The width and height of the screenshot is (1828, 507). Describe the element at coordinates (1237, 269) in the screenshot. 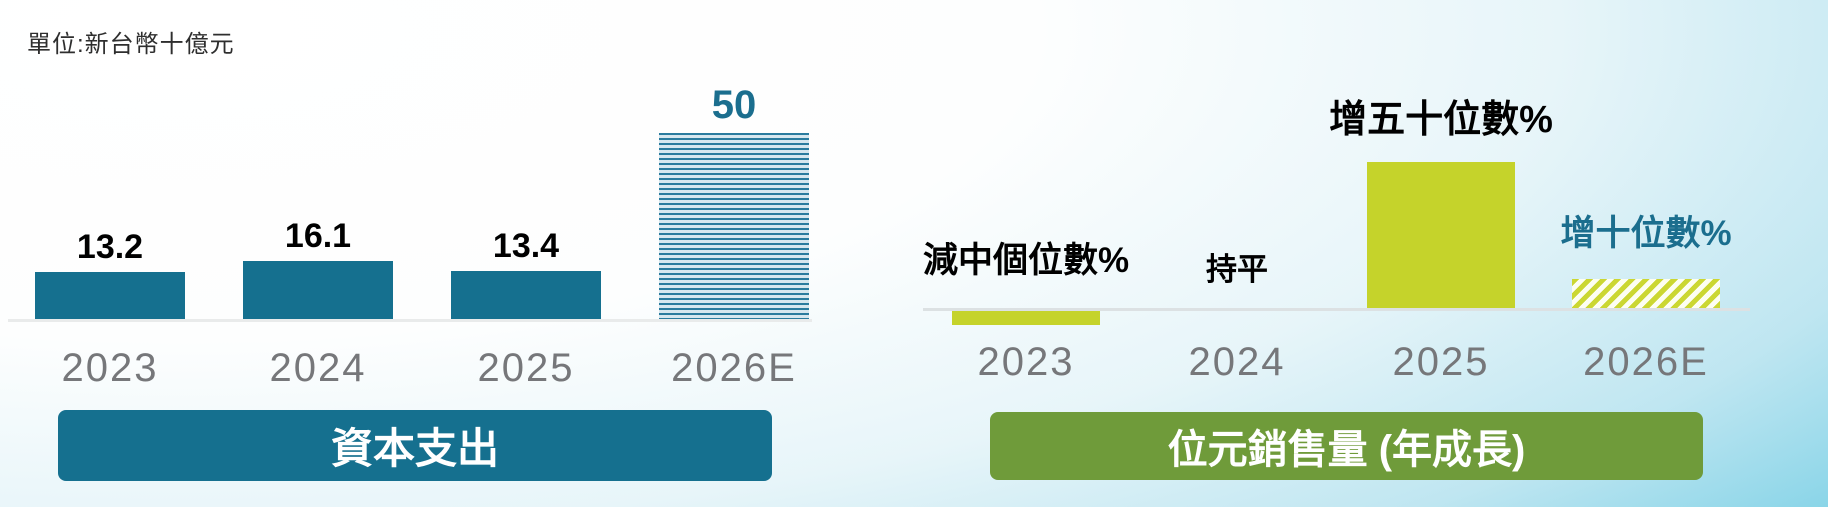

I see `value-label-2024: 持平` at that location.